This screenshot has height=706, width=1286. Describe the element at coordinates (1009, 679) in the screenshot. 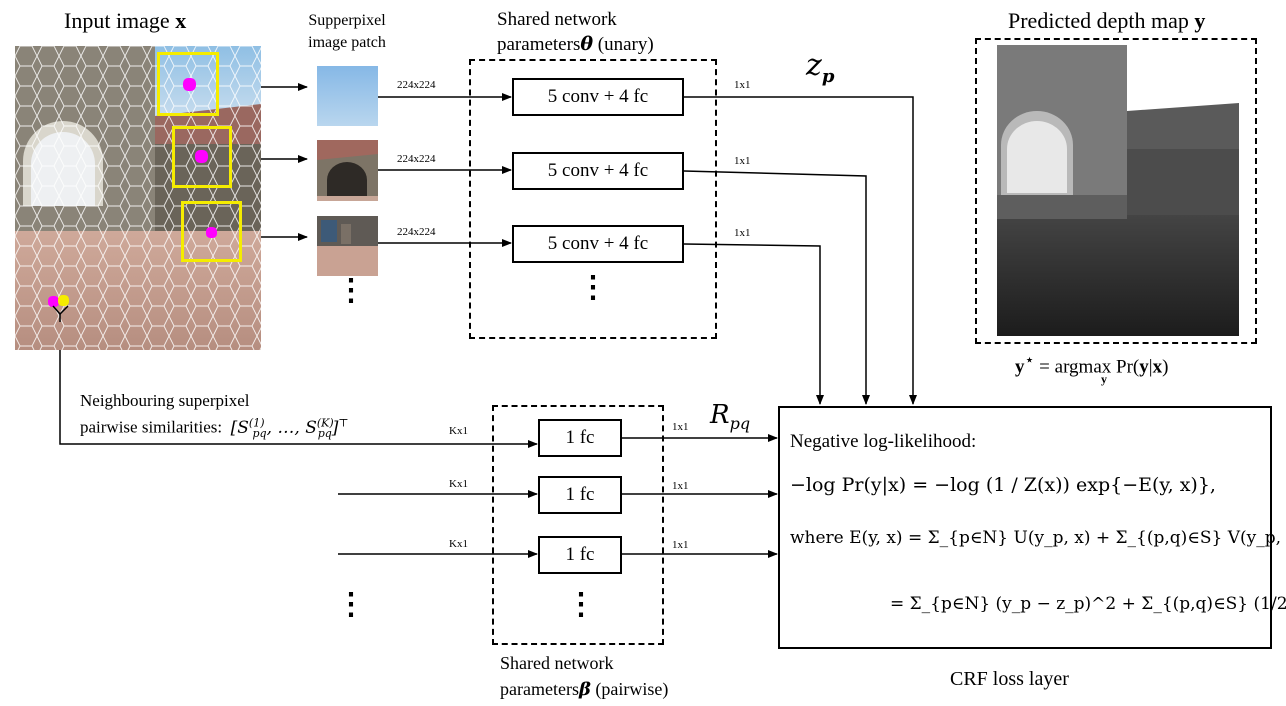

I see `crf-layer-label: CRF loss layer` at that location.